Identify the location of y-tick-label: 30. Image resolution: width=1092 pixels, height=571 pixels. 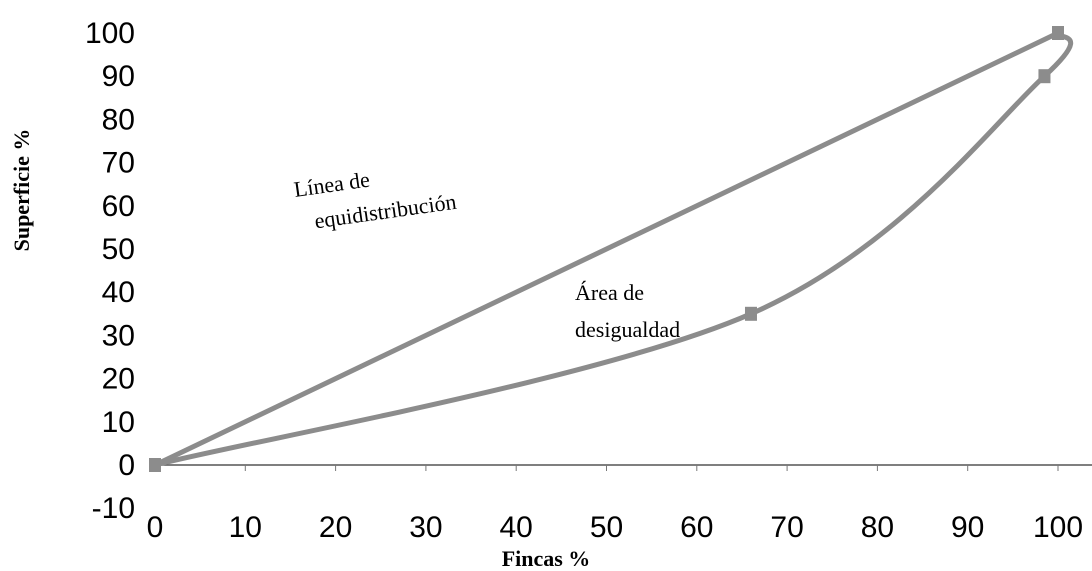
(118, 335).